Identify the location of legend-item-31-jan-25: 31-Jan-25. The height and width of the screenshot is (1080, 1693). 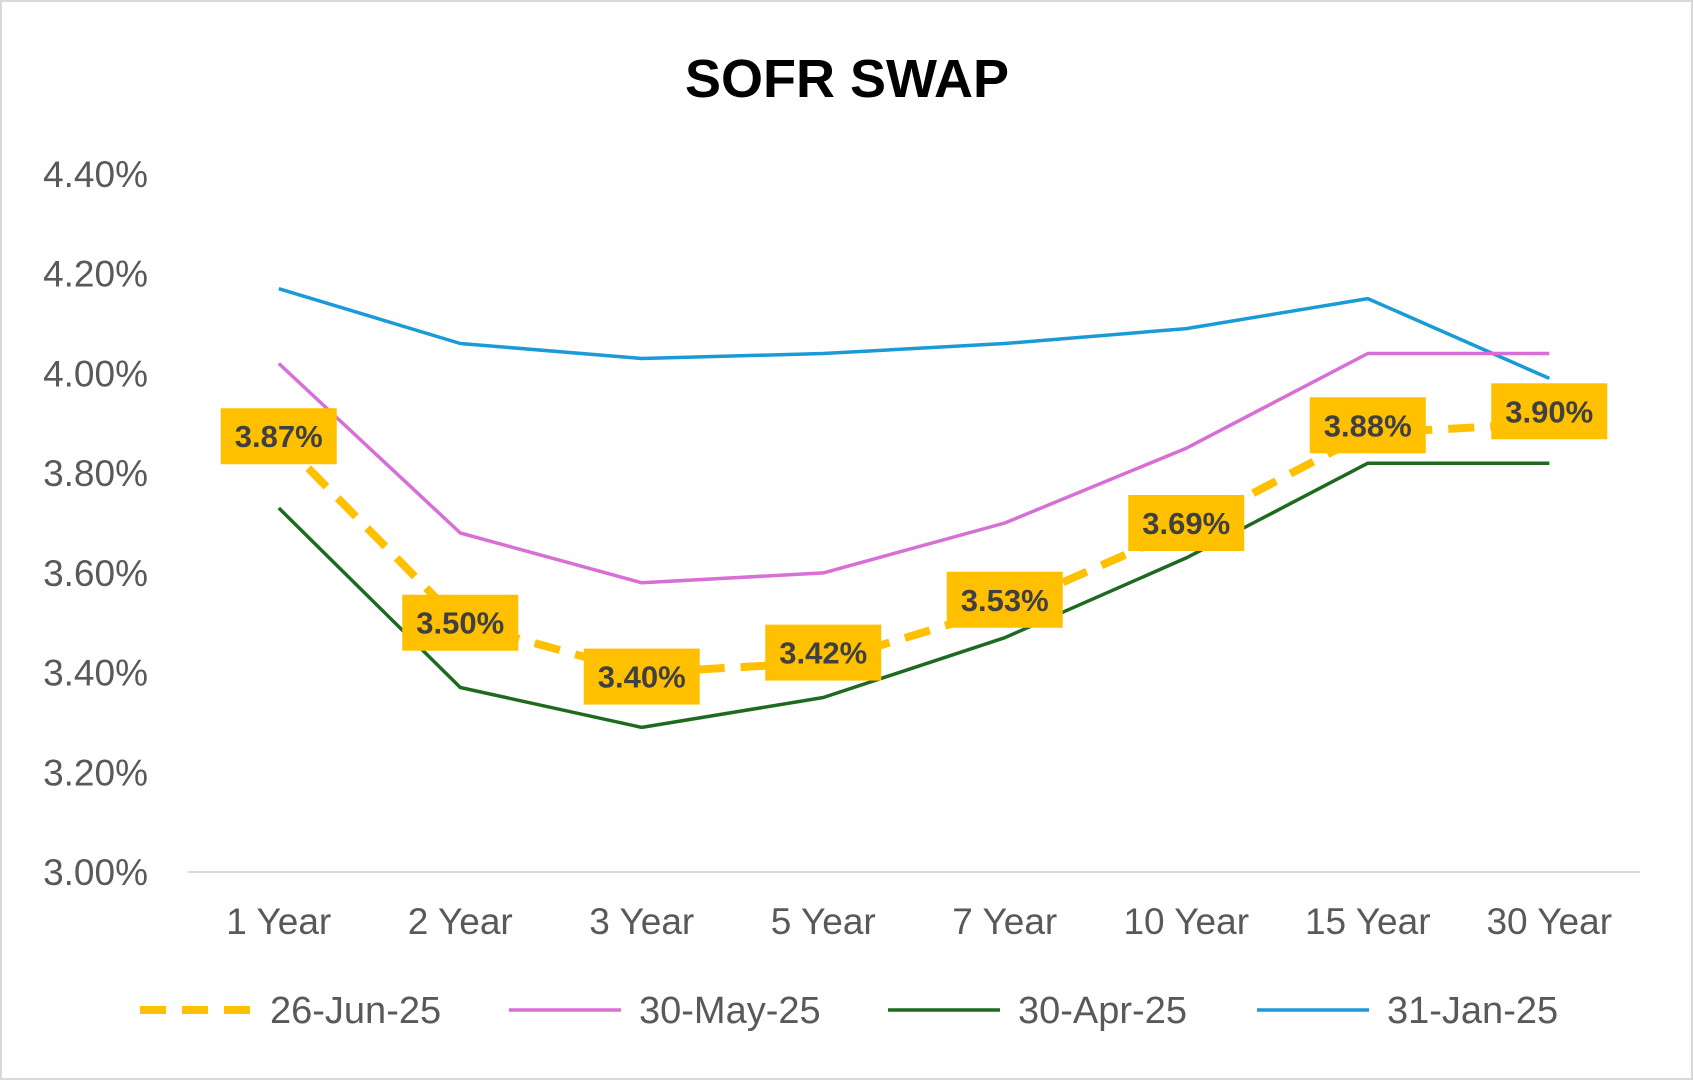
(1407, 1011).